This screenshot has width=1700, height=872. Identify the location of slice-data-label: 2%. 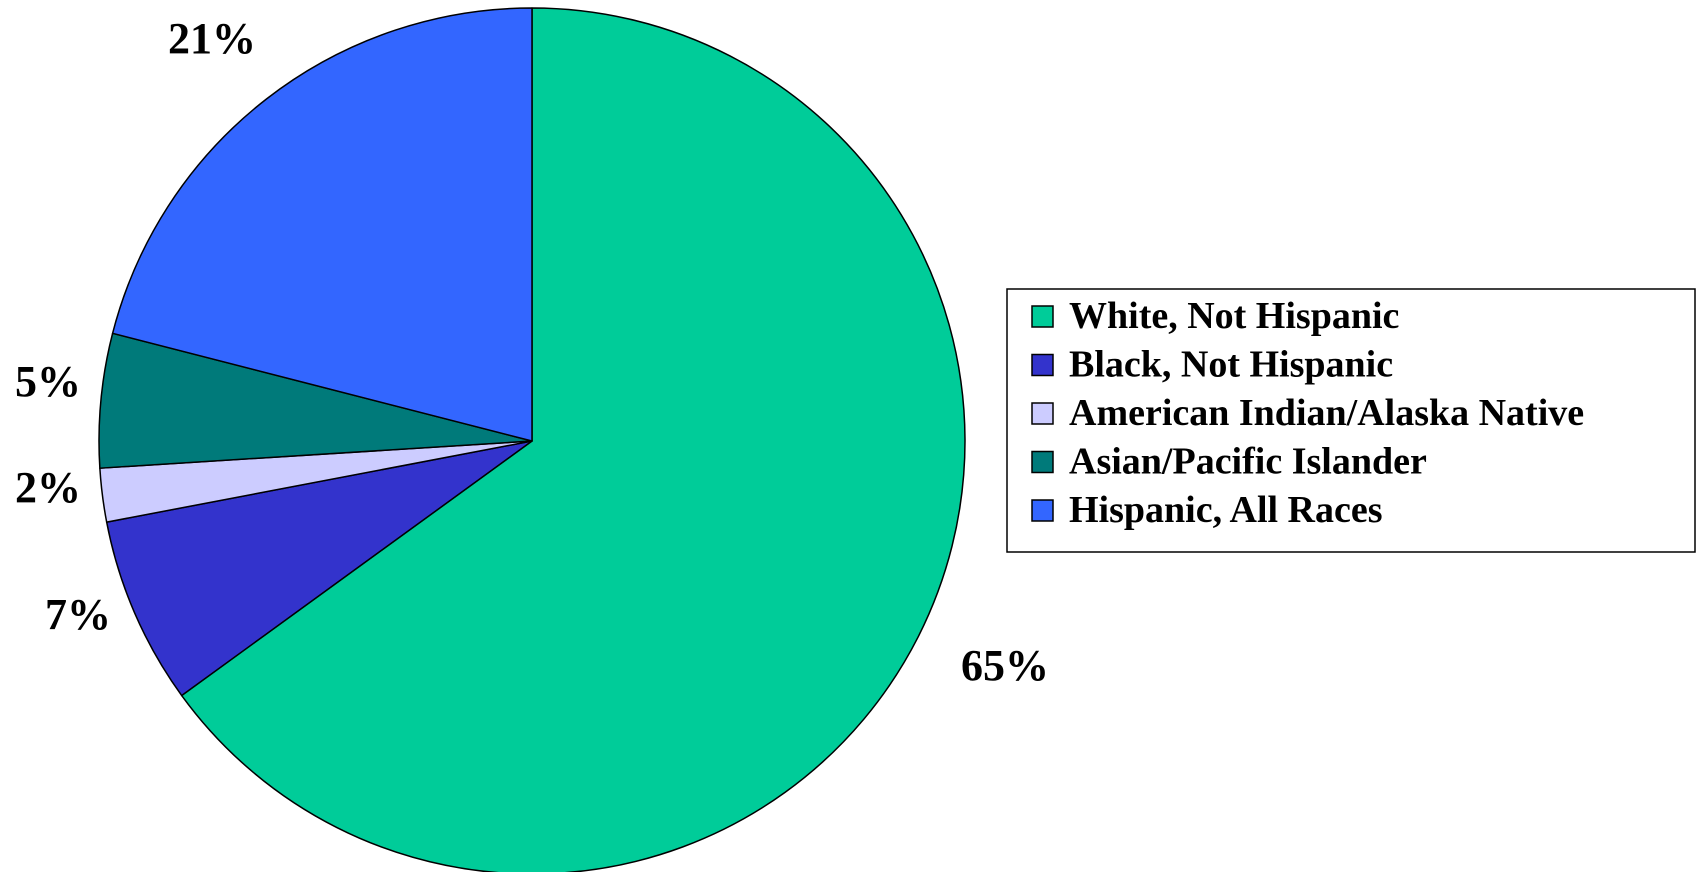
(48, 487).